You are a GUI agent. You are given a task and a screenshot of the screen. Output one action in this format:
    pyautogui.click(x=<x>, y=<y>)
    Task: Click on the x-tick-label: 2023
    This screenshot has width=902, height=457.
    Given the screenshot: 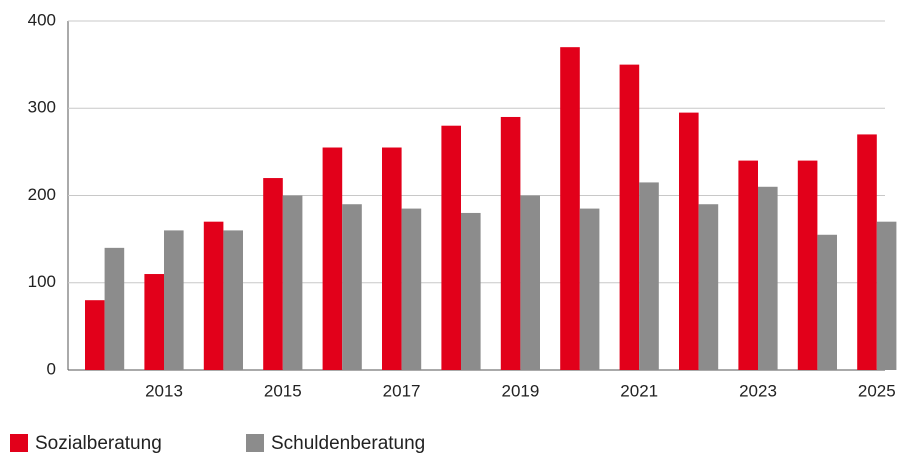 What is the action you would take?
    pyautogui.click(x=758, y=390)
    